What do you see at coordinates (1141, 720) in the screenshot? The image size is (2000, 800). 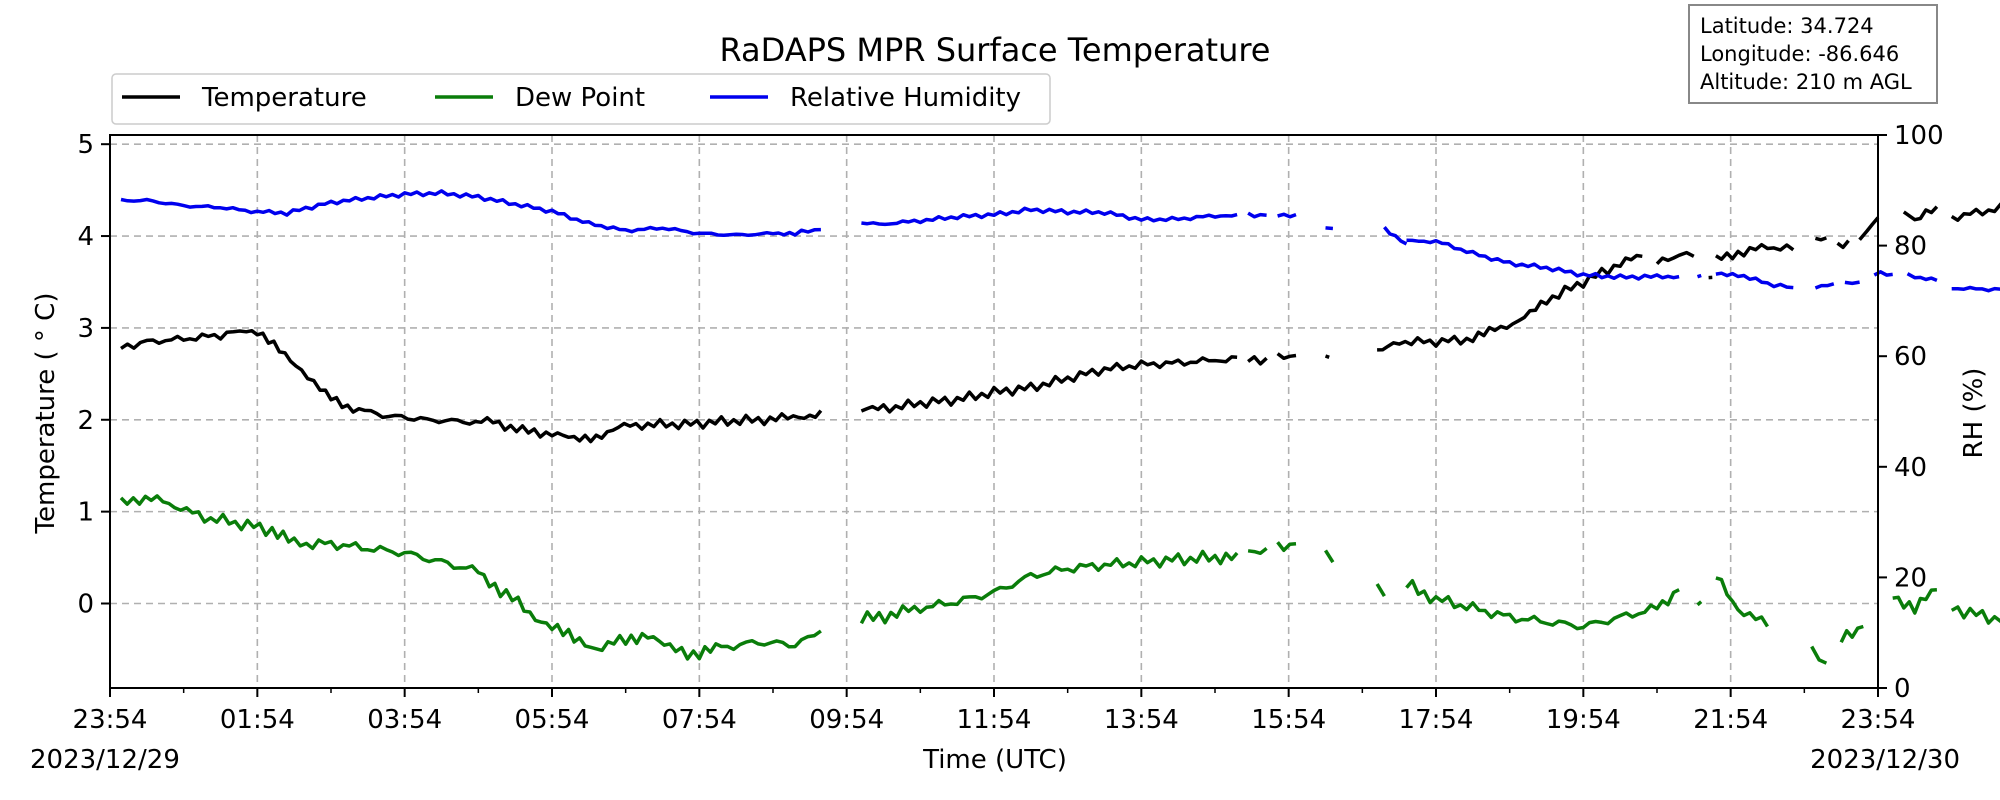 I see `x-tick-label: 13:54` at bounding box center [1141, 720].